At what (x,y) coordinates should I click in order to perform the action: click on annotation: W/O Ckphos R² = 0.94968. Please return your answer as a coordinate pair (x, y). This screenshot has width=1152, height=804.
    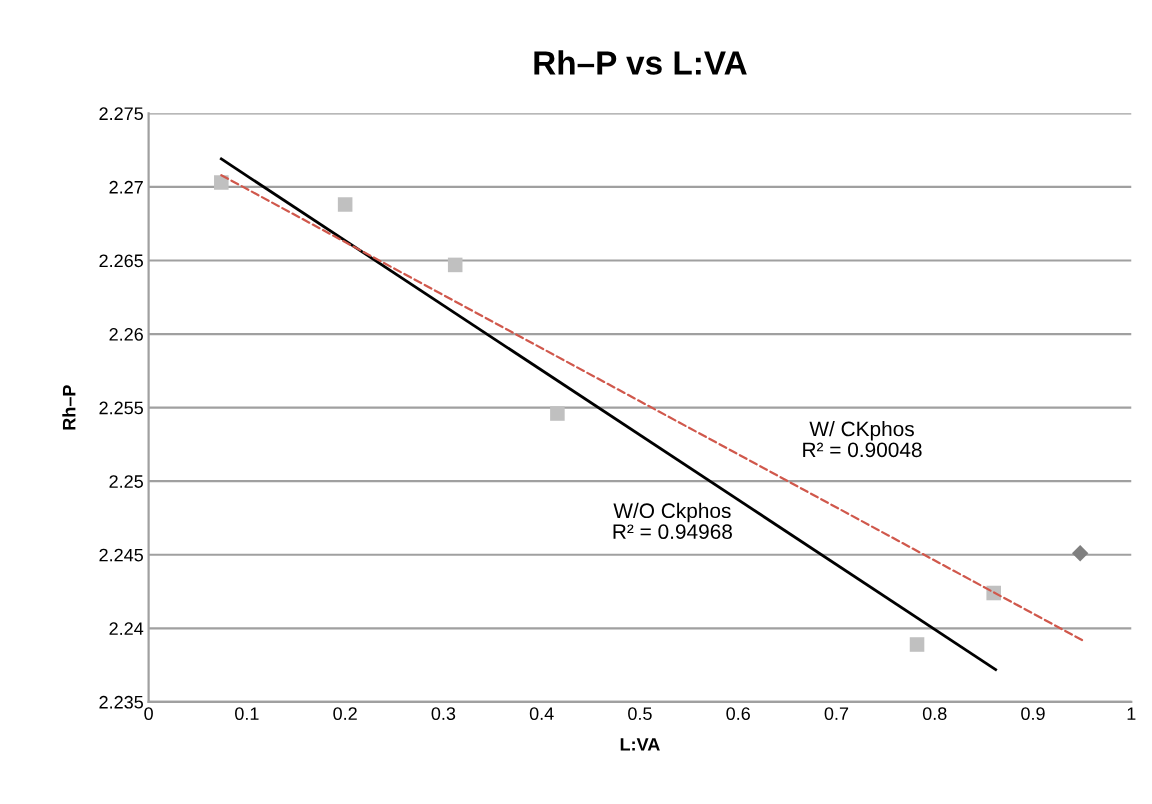
    Looking at the image, I should click on (672, 521).